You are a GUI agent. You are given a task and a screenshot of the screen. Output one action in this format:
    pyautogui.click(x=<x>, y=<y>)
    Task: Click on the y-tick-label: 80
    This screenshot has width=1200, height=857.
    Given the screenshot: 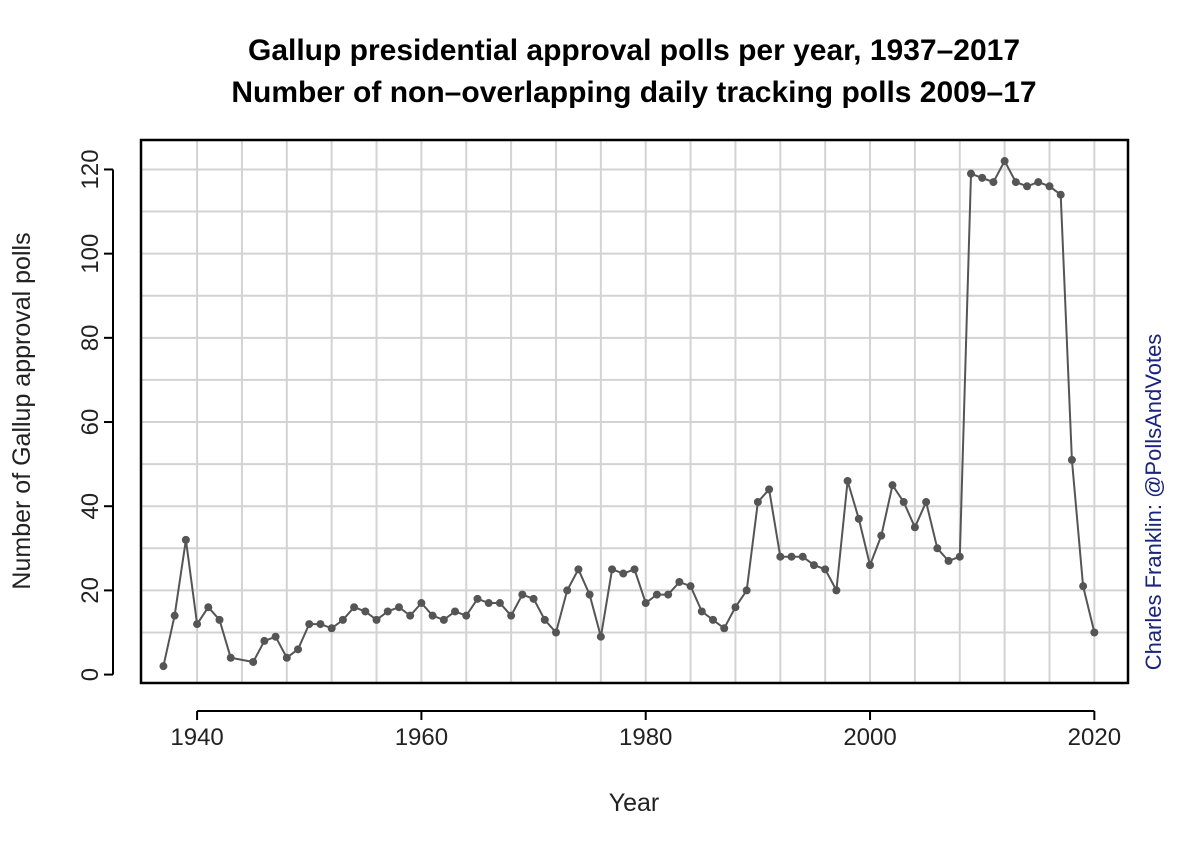 What is the action you would take?
    pyautogui.click(x=90, y=337)
    